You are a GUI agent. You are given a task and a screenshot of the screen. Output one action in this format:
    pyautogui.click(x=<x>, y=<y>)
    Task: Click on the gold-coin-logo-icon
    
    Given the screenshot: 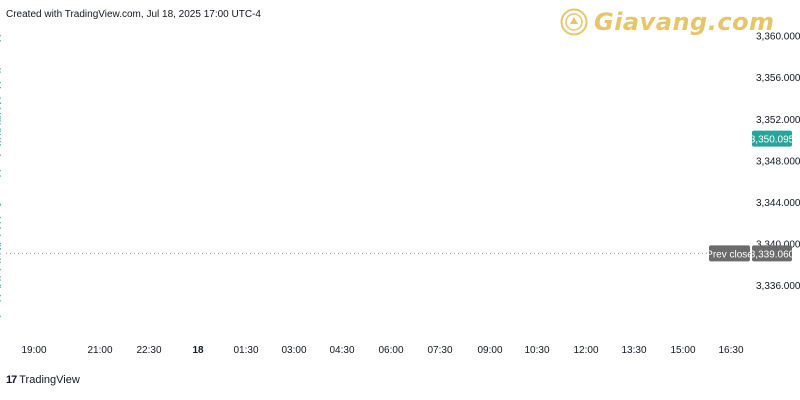 What is the action you would take?
    pyautogui.click(x=574, y=22)
    